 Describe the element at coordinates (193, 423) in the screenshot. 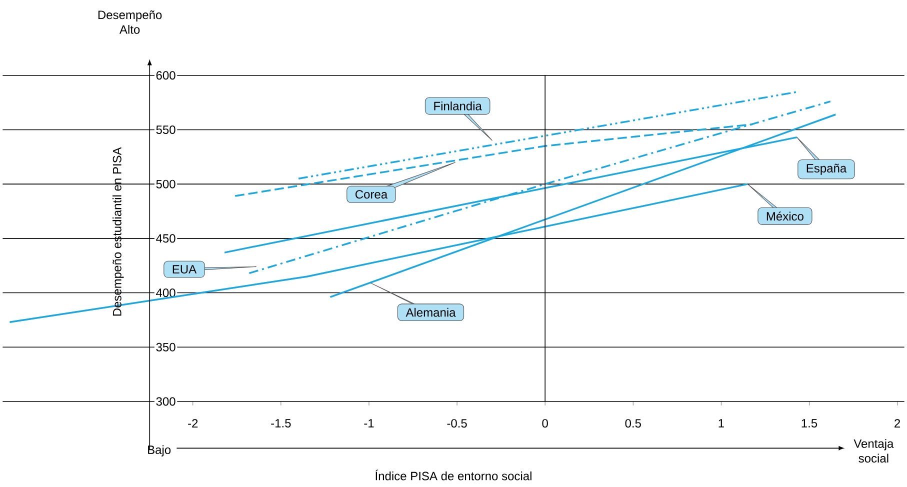

I see `x-tick-label: -2` at that location.